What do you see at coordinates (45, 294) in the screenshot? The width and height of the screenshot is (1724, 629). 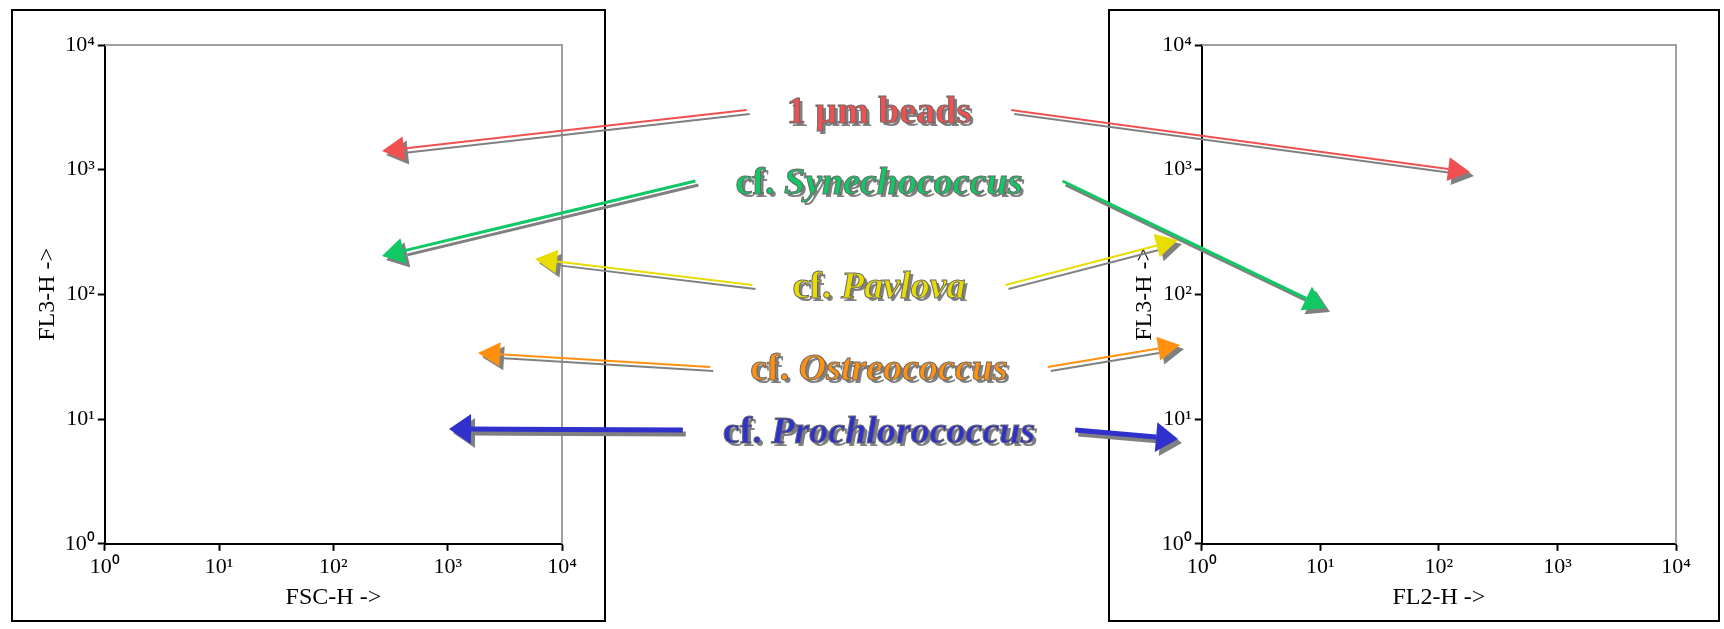 I see `y-axis-title: FL3-H ->` at bounding box center [45, 294].